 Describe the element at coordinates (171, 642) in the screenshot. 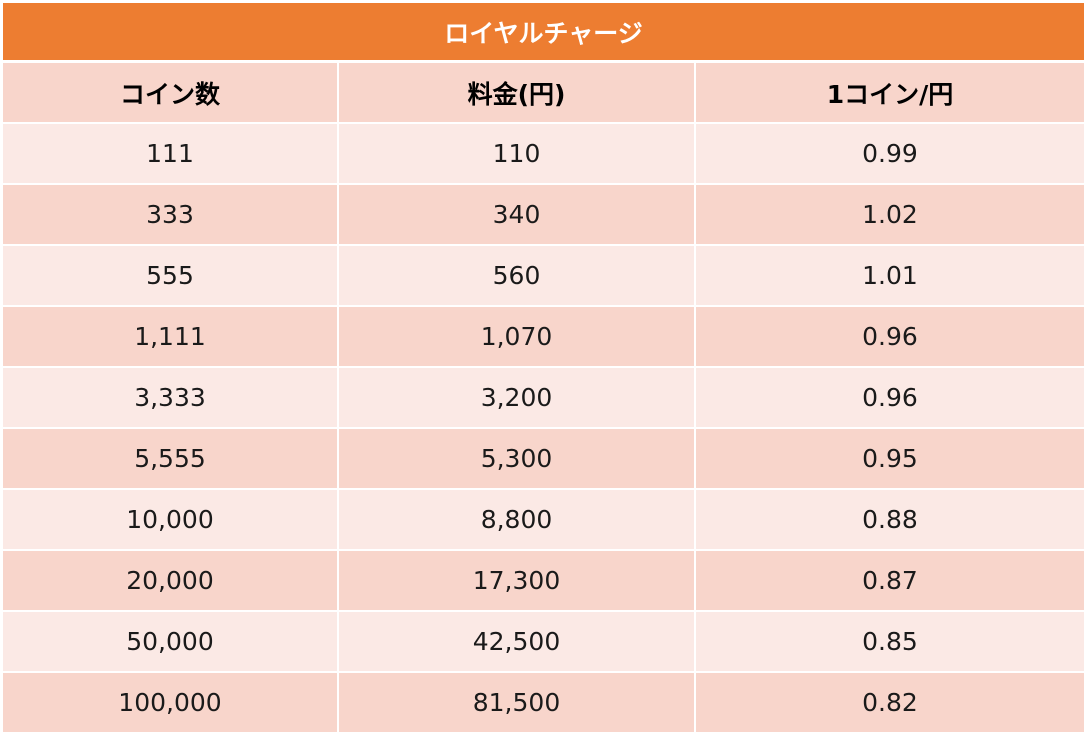

I see `cell-coin-count: 50,000` at that location.